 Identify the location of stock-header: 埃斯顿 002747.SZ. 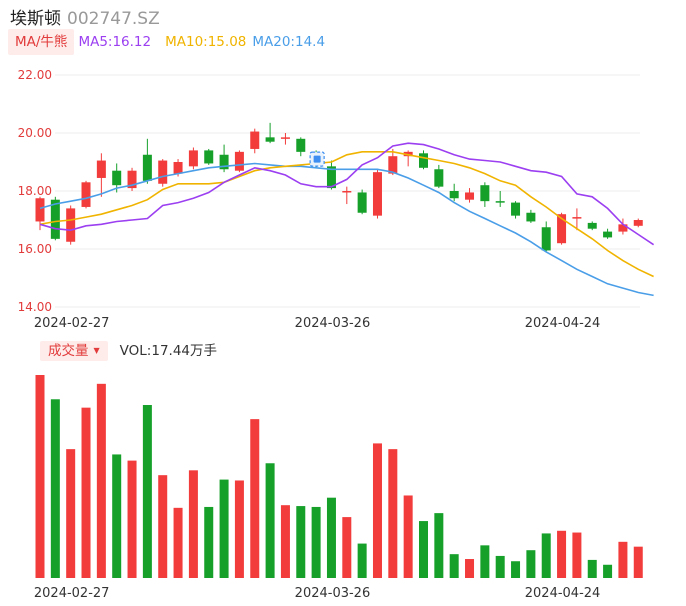
(85, 16).